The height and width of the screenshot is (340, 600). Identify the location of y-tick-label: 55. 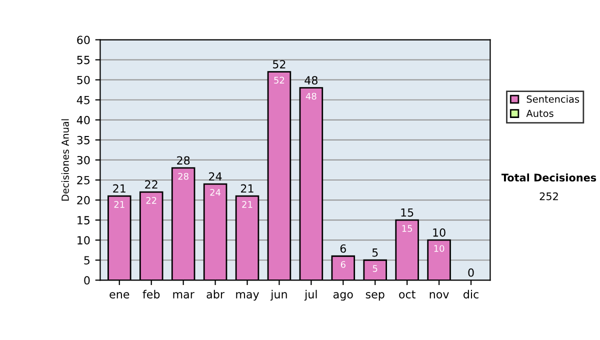
(83, 60).